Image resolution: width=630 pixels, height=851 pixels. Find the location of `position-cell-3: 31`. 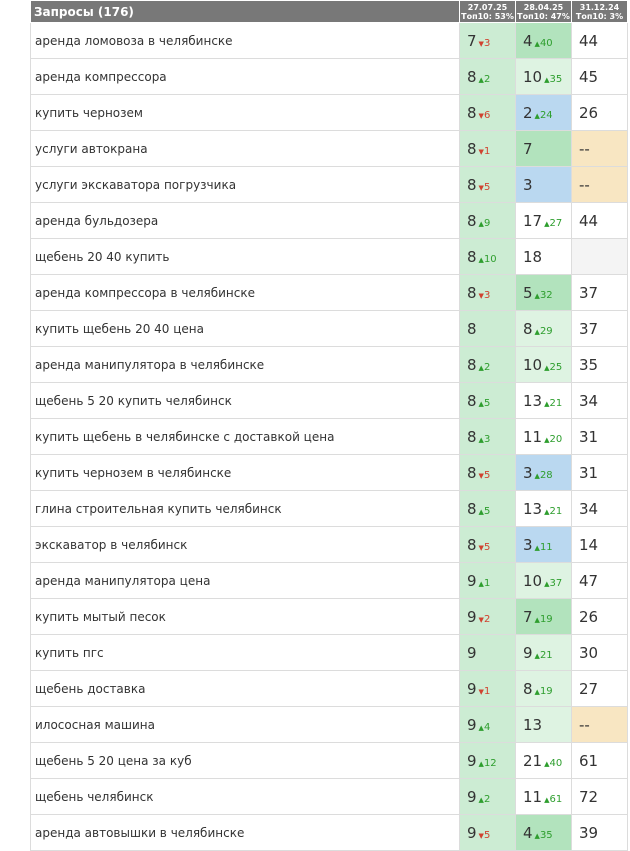

position-cell-3: 31 is located at coordinates (599, 472).